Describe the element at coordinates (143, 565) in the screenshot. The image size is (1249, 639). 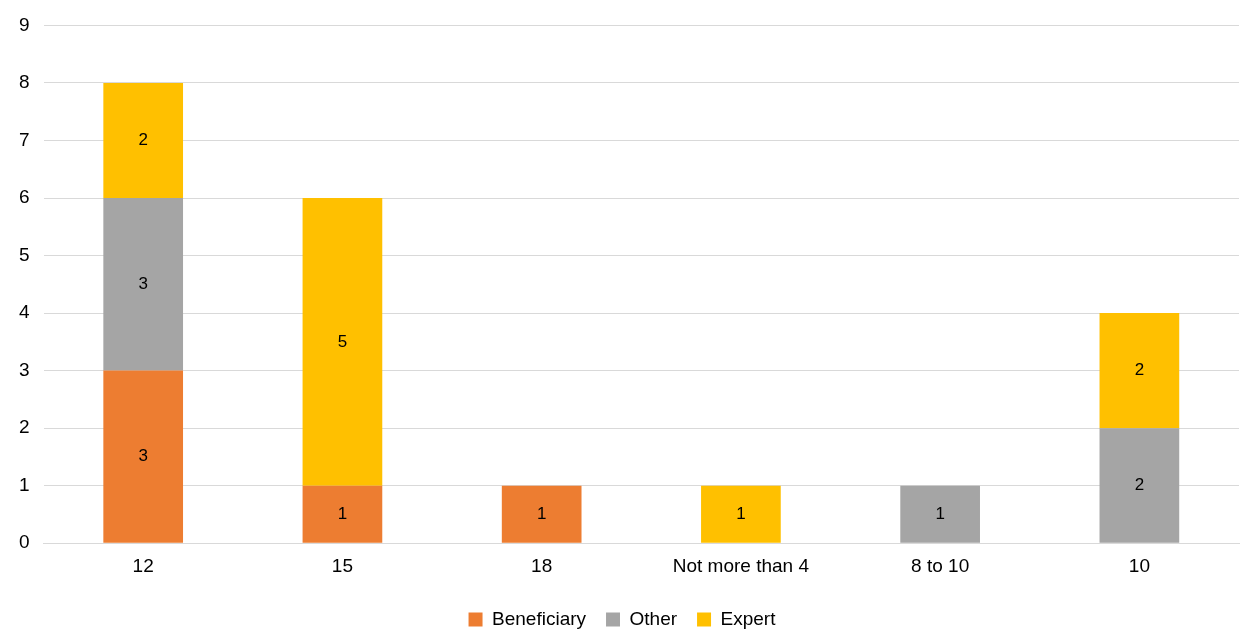
I see `x-tick-label: 12` at that location.